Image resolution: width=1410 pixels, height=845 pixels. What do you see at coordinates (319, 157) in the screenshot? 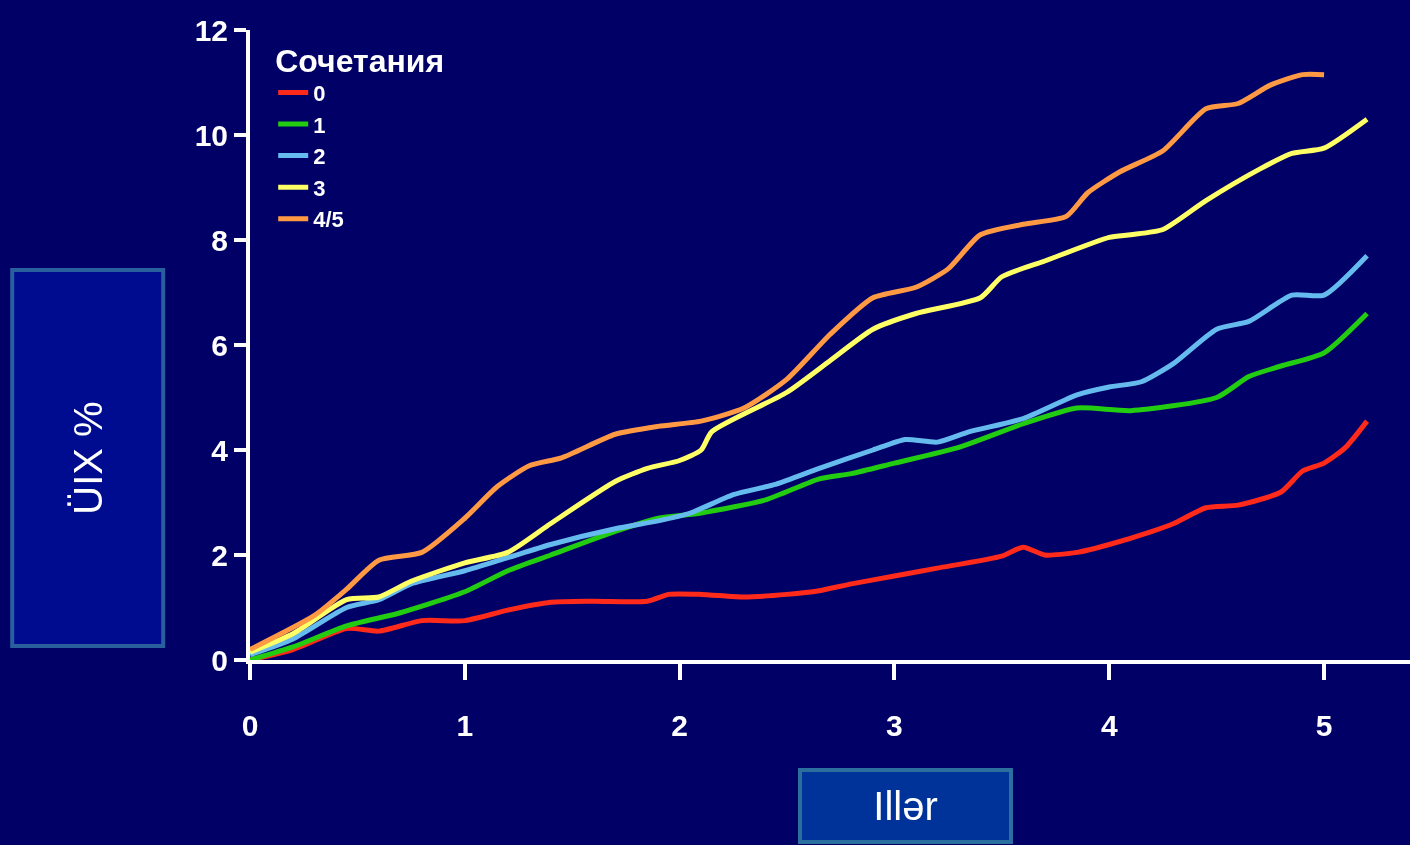
I see `legend-label: 2` at bounding box center [319, 157].